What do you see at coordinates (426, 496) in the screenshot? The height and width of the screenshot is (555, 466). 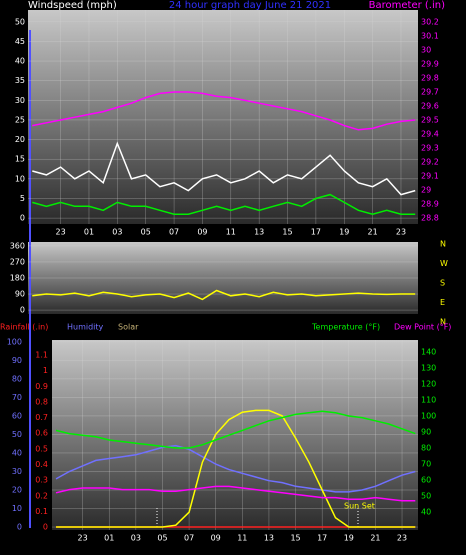 I see `y2-tick-label: 50` at bounding box center [426, 496].